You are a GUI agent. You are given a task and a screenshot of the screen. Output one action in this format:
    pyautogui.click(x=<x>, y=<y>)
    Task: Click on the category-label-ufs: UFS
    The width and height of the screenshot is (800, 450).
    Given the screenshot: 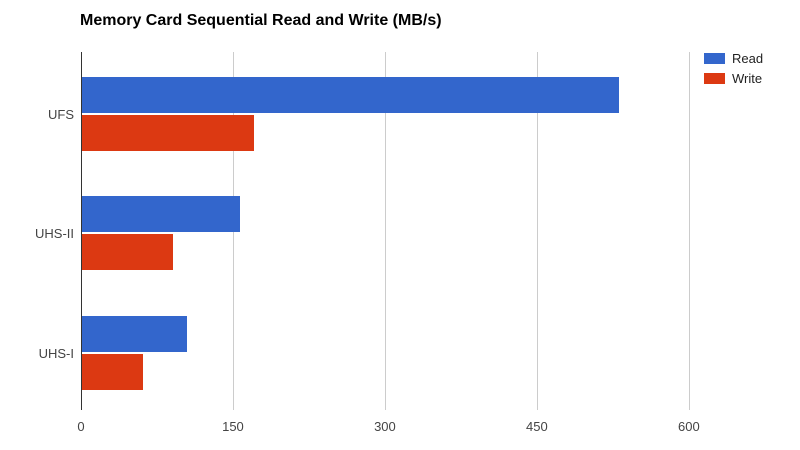 What is the action you would take?
    pyautogui.click(x=61, y=114)
    